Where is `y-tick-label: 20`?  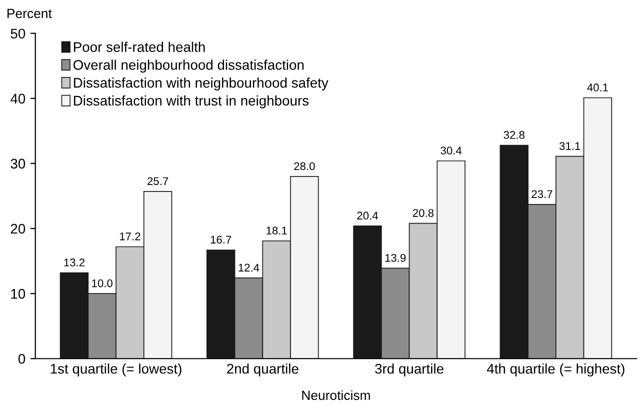 y-tick-label: 20 is located at coordinates (18, 229).